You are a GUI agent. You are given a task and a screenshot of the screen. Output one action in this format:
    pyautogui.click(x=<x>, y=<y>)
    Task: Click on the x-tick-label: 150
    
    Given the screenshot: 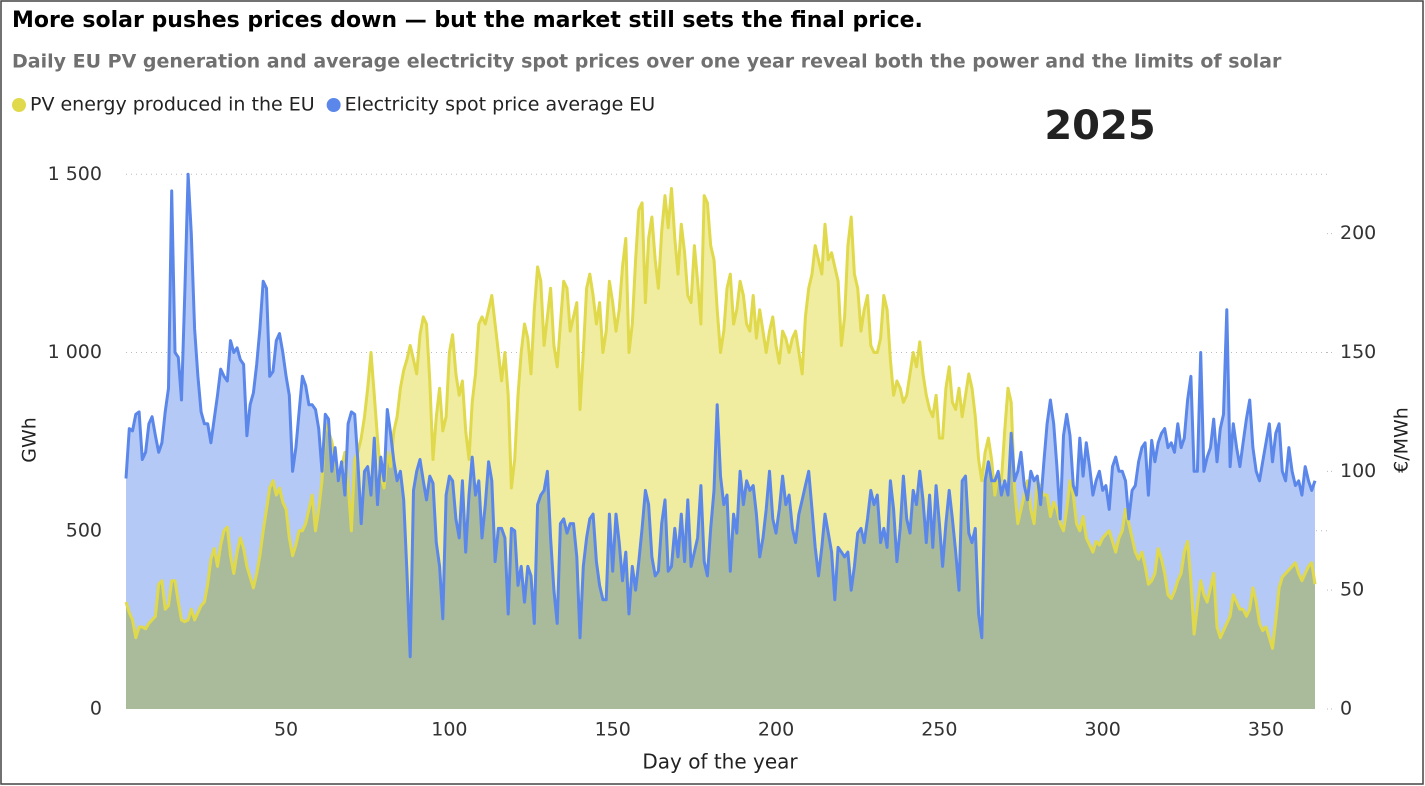 What is the action you would take?
    pyautogui.click(x=613, y=730)
    